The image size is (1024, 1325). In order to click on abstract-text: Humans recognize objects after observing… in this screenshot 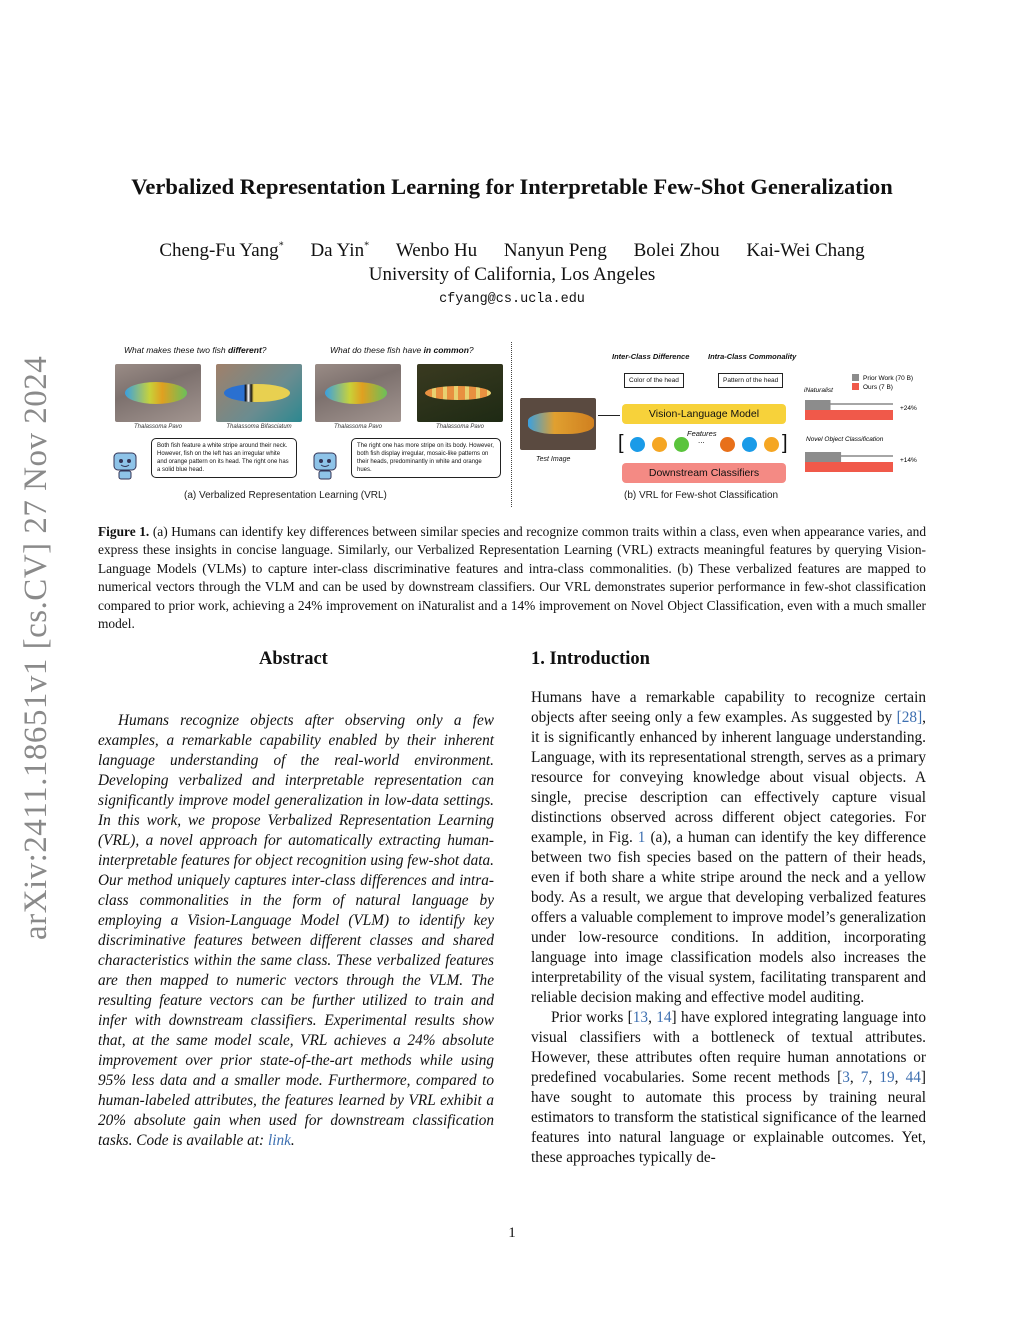, I will do `click(296, 930)`.